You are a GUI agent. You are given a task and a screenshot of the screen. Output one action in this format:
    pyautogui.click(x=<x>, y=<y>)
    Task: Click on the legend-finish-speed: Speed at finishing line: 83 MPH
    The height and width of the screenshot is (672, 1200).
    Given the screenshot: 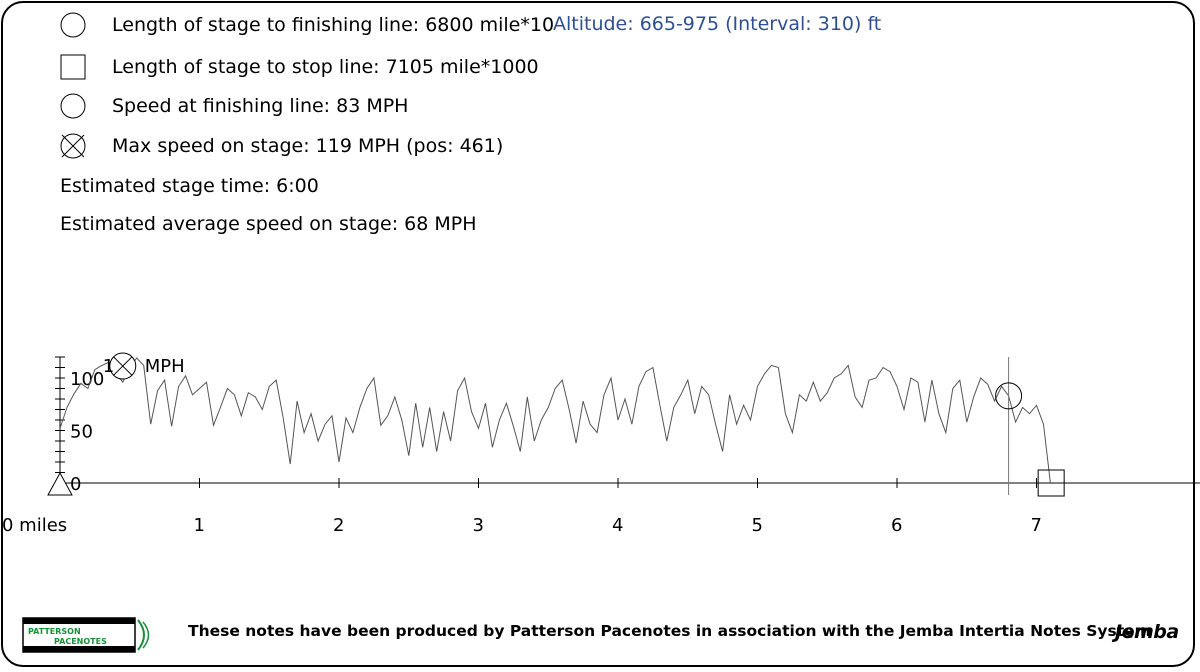 What is the action you would take?
    pyautogui.click(x=233, y=106)
    